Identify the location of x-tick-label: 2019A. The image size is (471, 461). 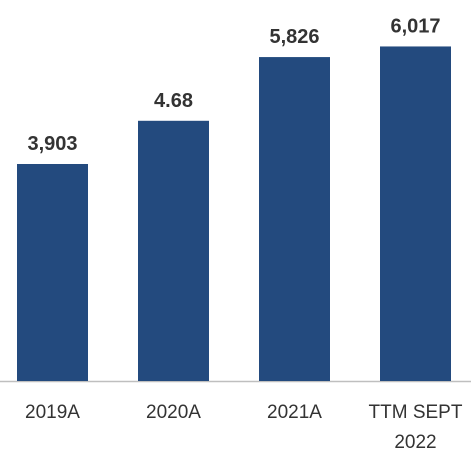
(52, 412).